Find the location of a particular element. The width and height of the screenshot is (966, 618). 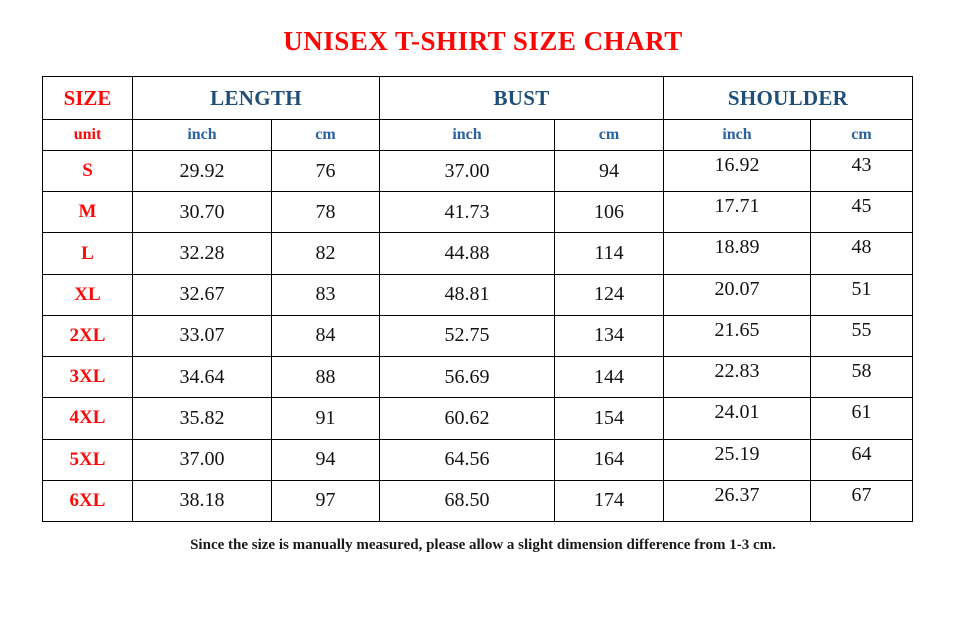

length-inch-header: inch is located at coordinates (202, 135).